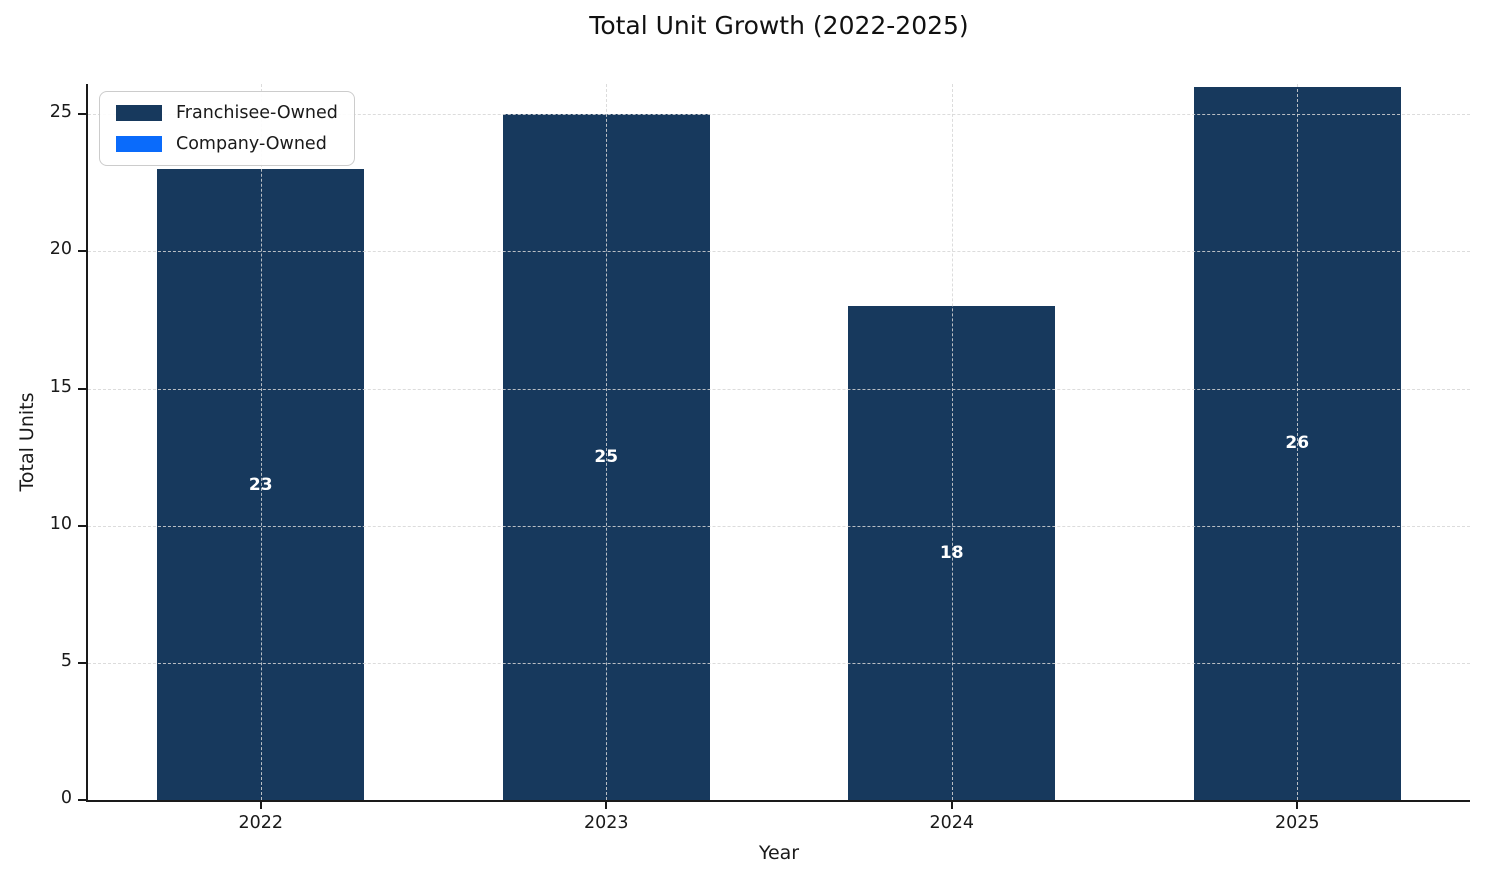 The image size is (1485, 884). I want to click on x-tick-mark-2022, so click(260, 805).